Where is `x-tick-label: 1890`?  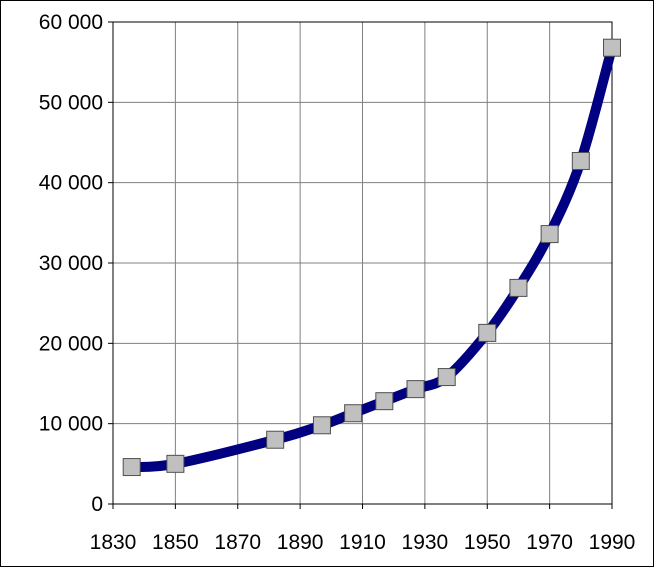
x-tick-label: 1890 is located at coordinates (300, 542).